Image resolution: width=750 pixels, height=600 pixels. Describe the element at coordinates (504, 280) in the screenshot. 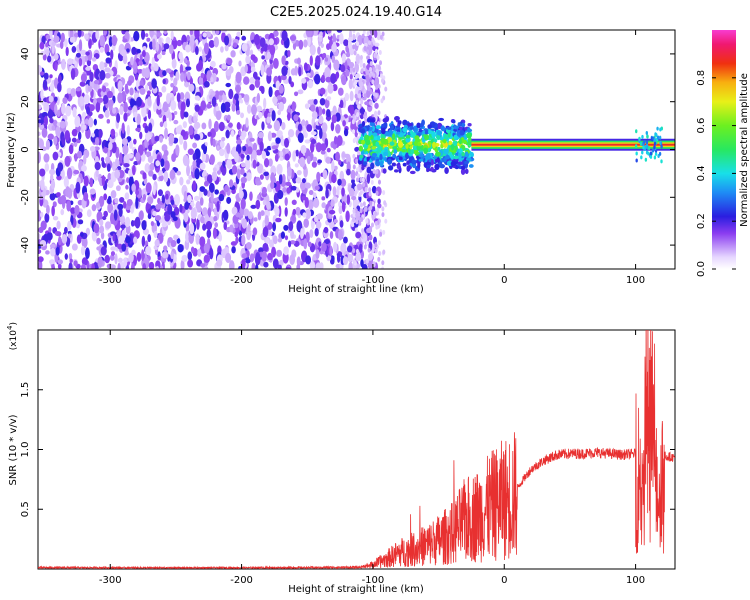

I see `spectrogram-x-tick-label: 0` at that location.